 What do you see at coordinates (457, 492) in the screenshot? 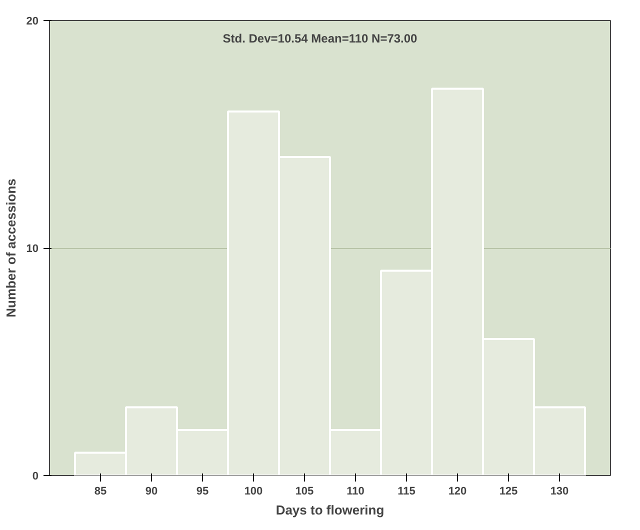
I see `x-tick-label: 120` at bounding box center [457, 492].